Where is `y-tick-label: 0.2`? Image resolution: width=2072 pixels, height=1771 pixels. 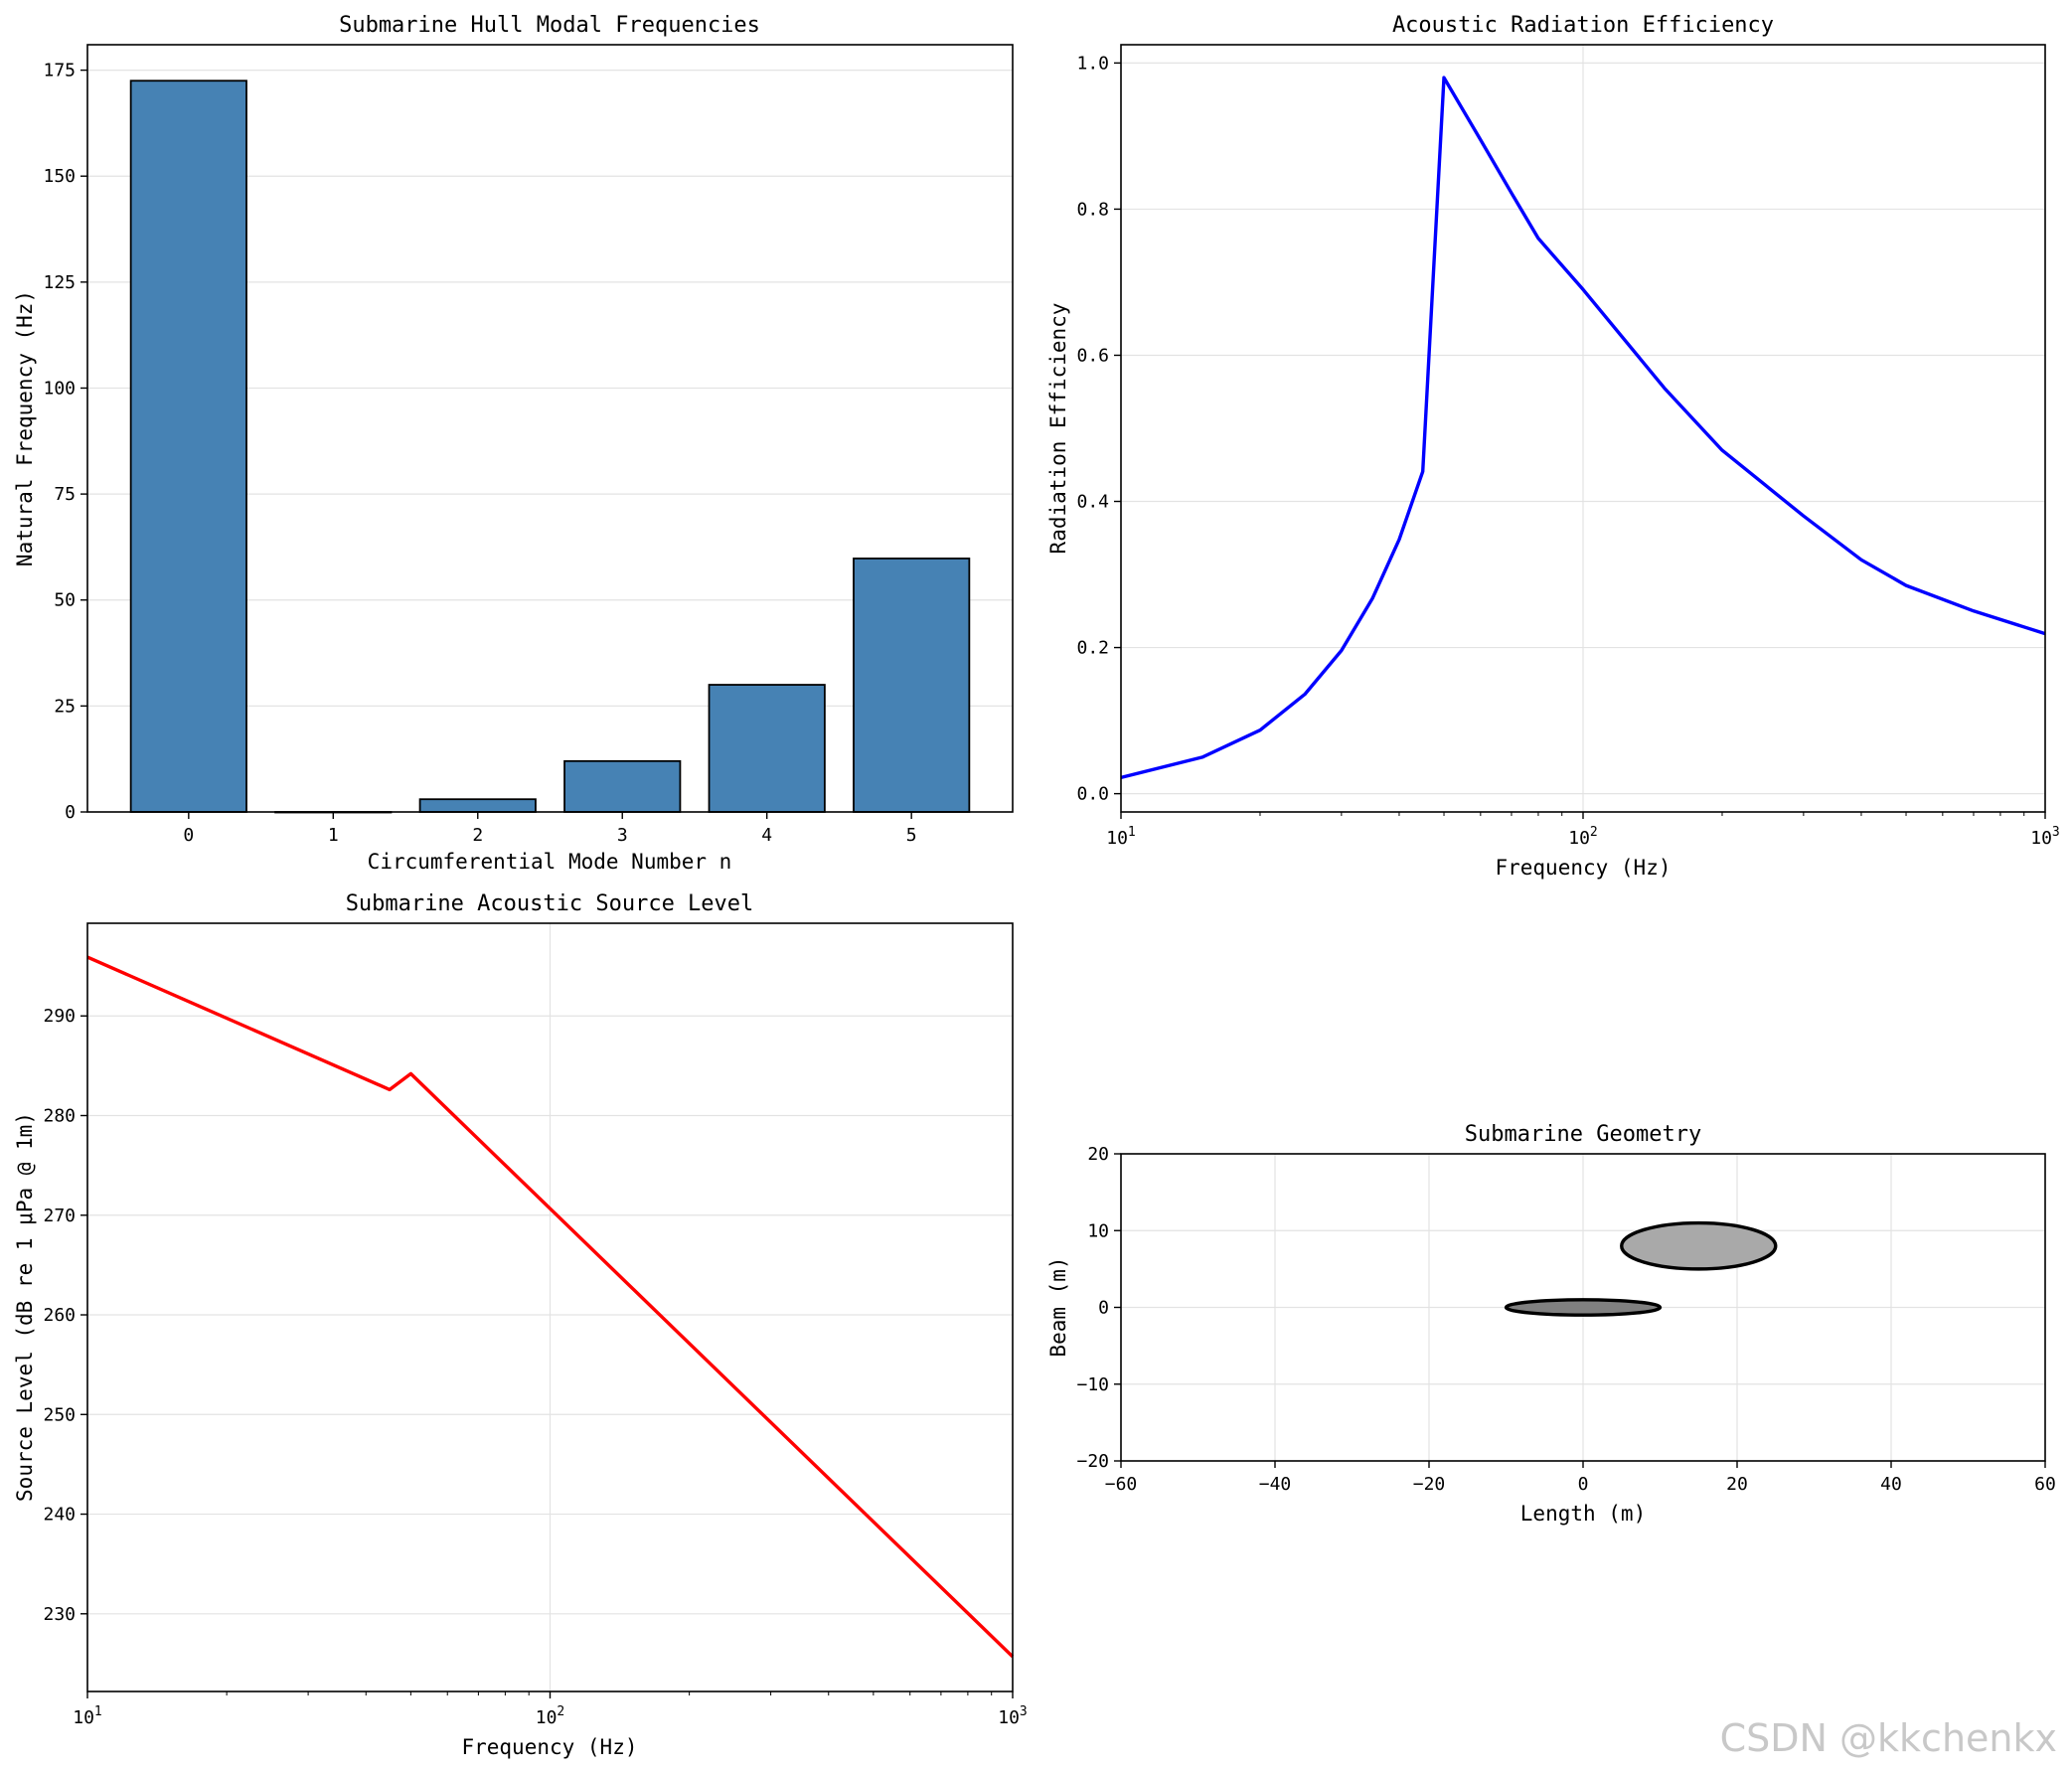
y-tick-label: 0.2 is located at coordinates (1092, 648).